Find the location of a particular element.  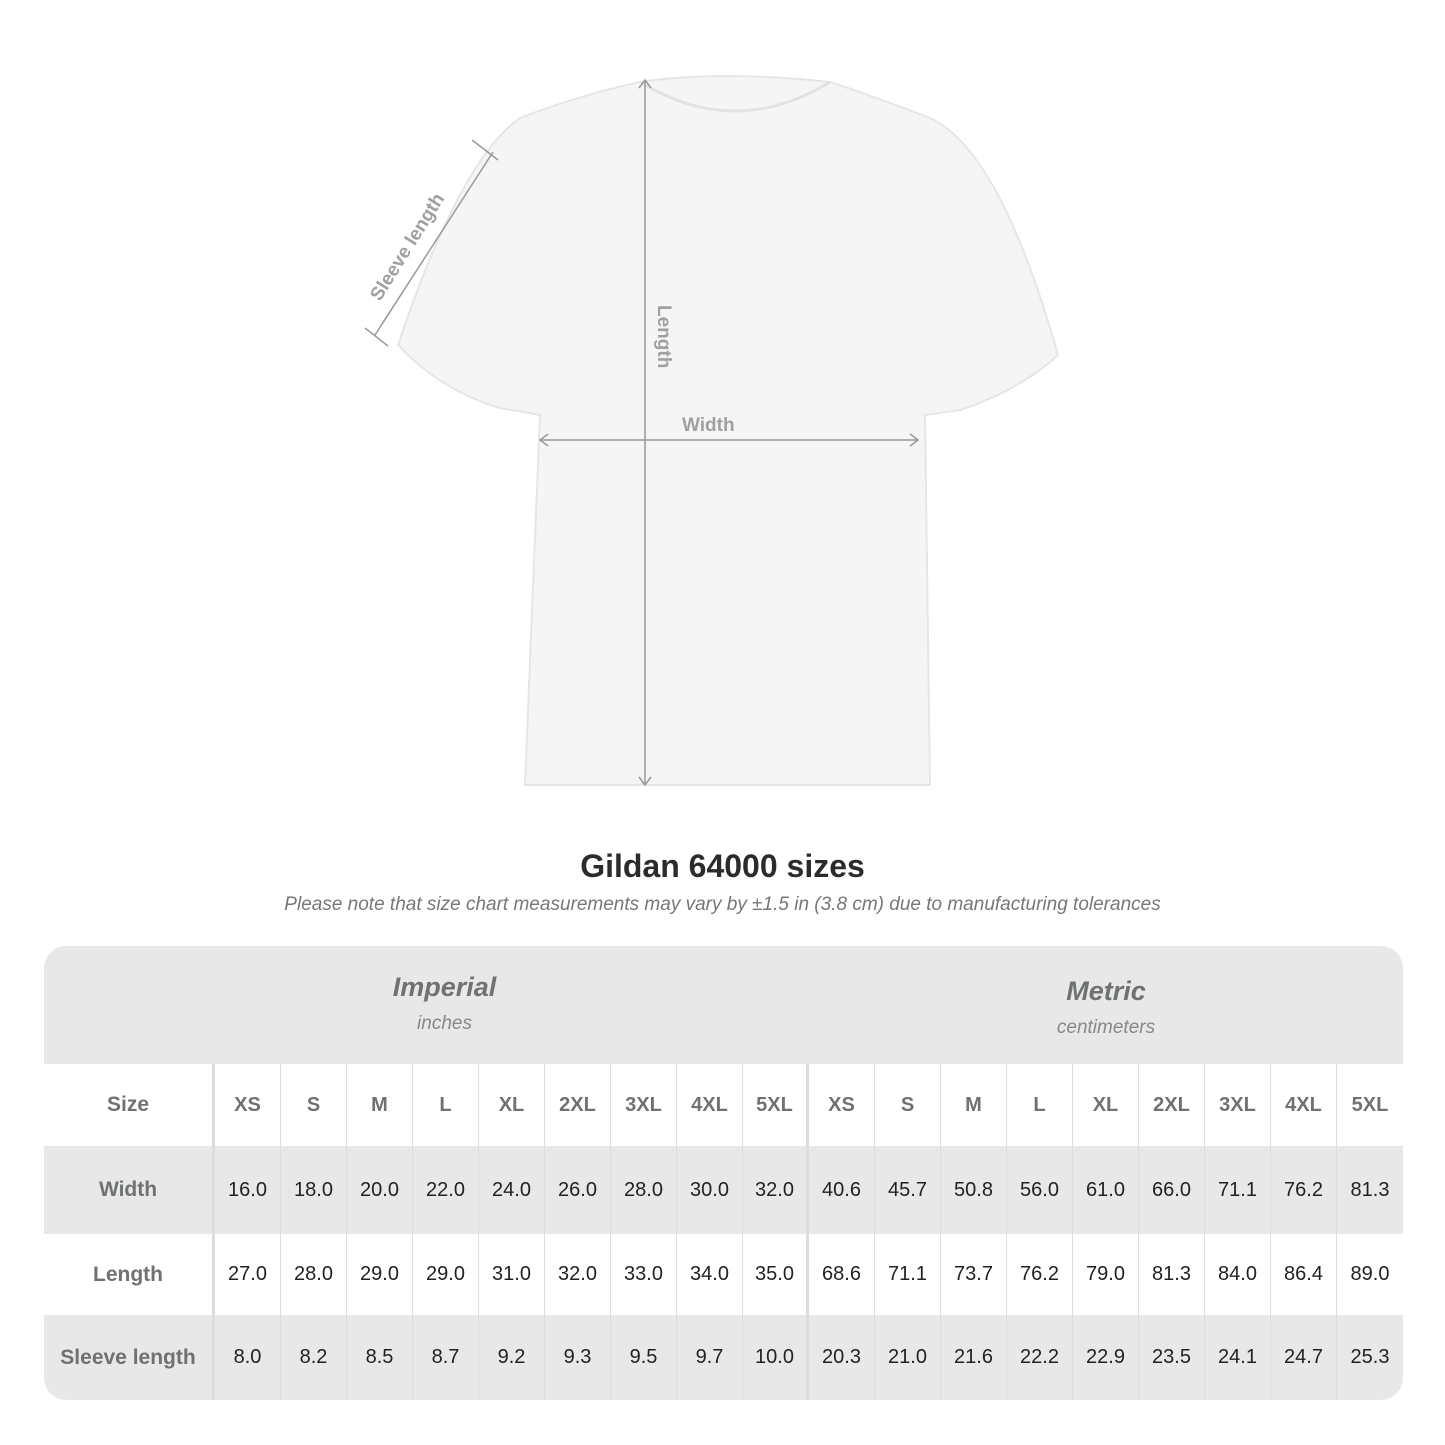

row-label: Size is located at coordinates (129, 1105).